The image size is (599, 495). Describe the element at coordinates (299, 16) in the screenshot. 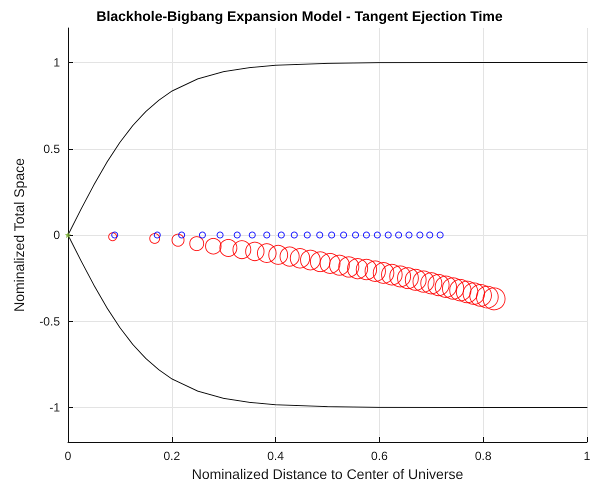

I see `chart-title: Blackhole-Bigbang Expansion Model - Tangent Ejection Time` at that location.